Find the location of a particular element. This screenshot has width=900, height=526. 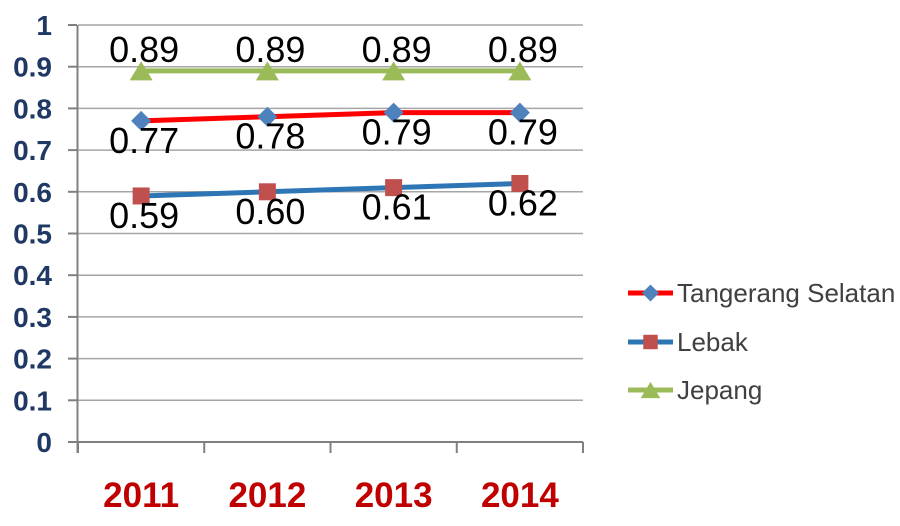

data-label: 0.77 is located at coordinates (144, 140).